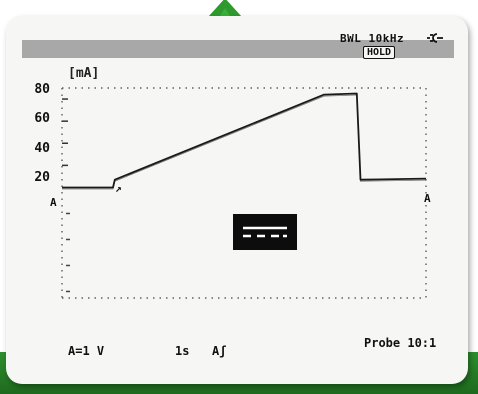 Image resolution: width=478 pixels, height=394 pixels. I want to click on trigger-marker: ↗, so click(118, 188).